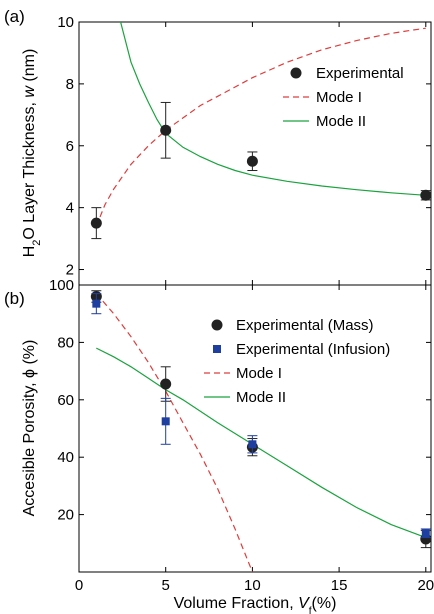  I want to click on legend-label: Experimental, so click(360, 73).